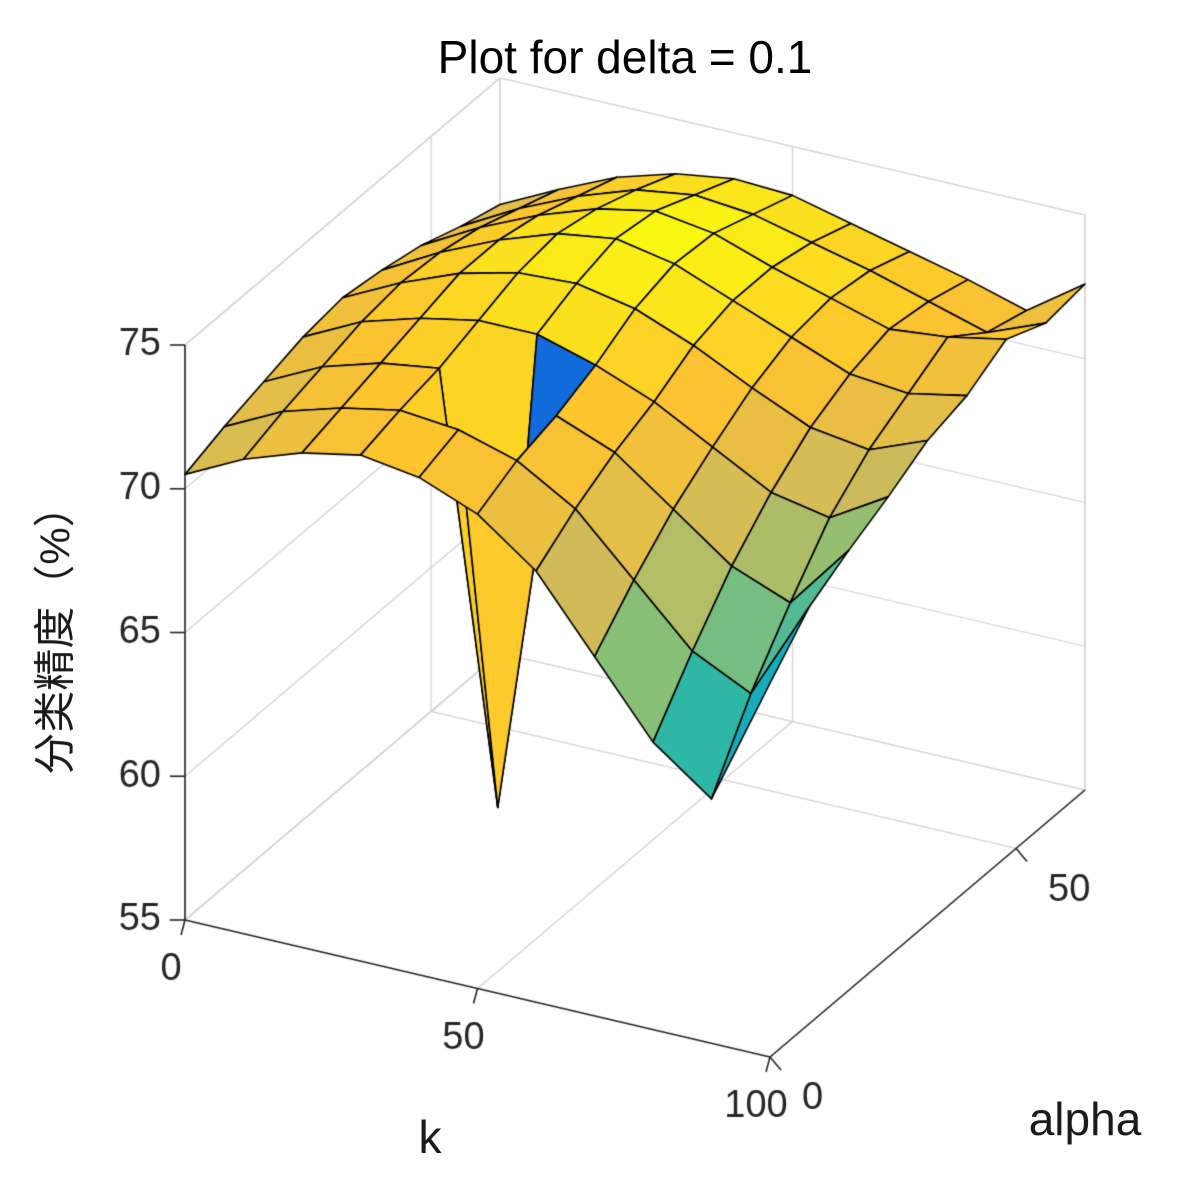 The width and height of the screenshot is (1180, 1179). I want to click on y-axis-label: alpha, so click(1085, 1119).